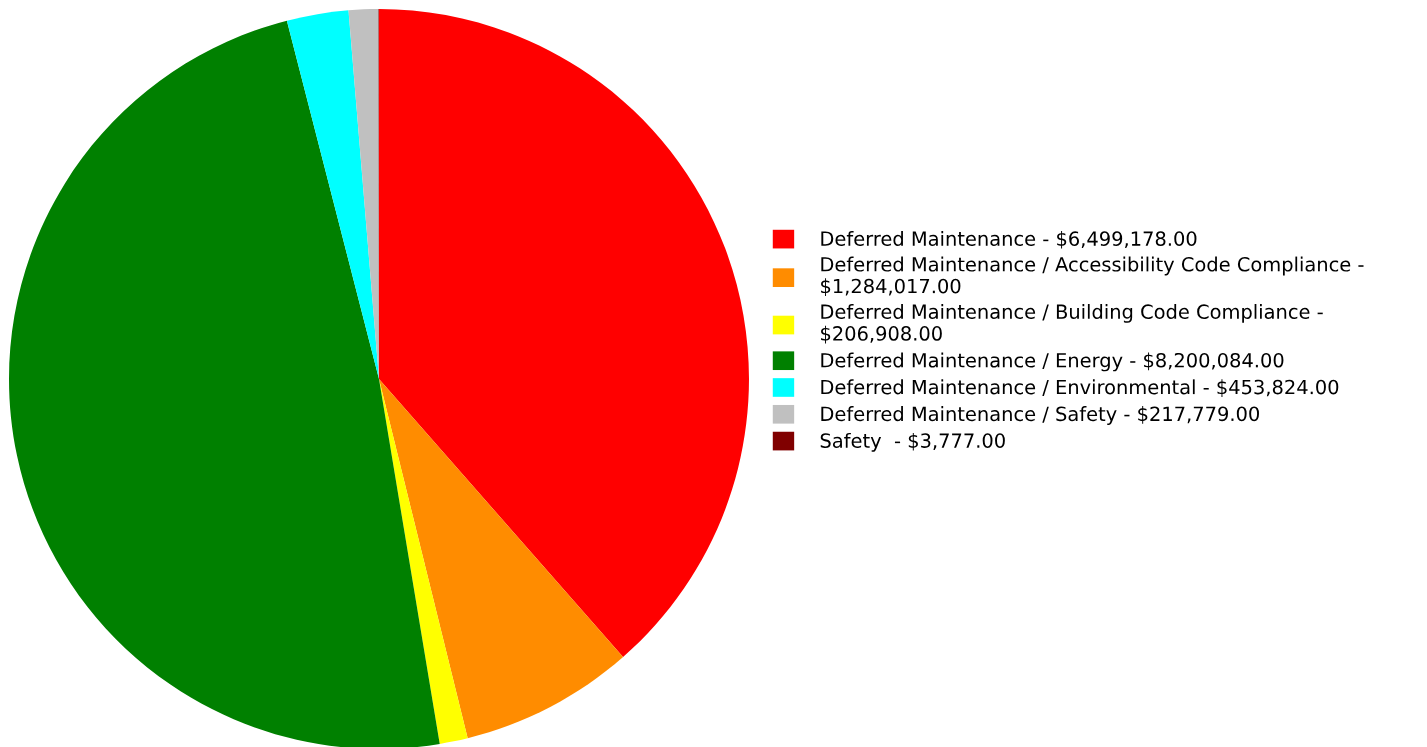 This screenshot has width=1427, height=747. What do you see at coordinates (891, 287) in the screenshot?
I see `data-label: $1,284,017.00` at bounding box center [891, 287].